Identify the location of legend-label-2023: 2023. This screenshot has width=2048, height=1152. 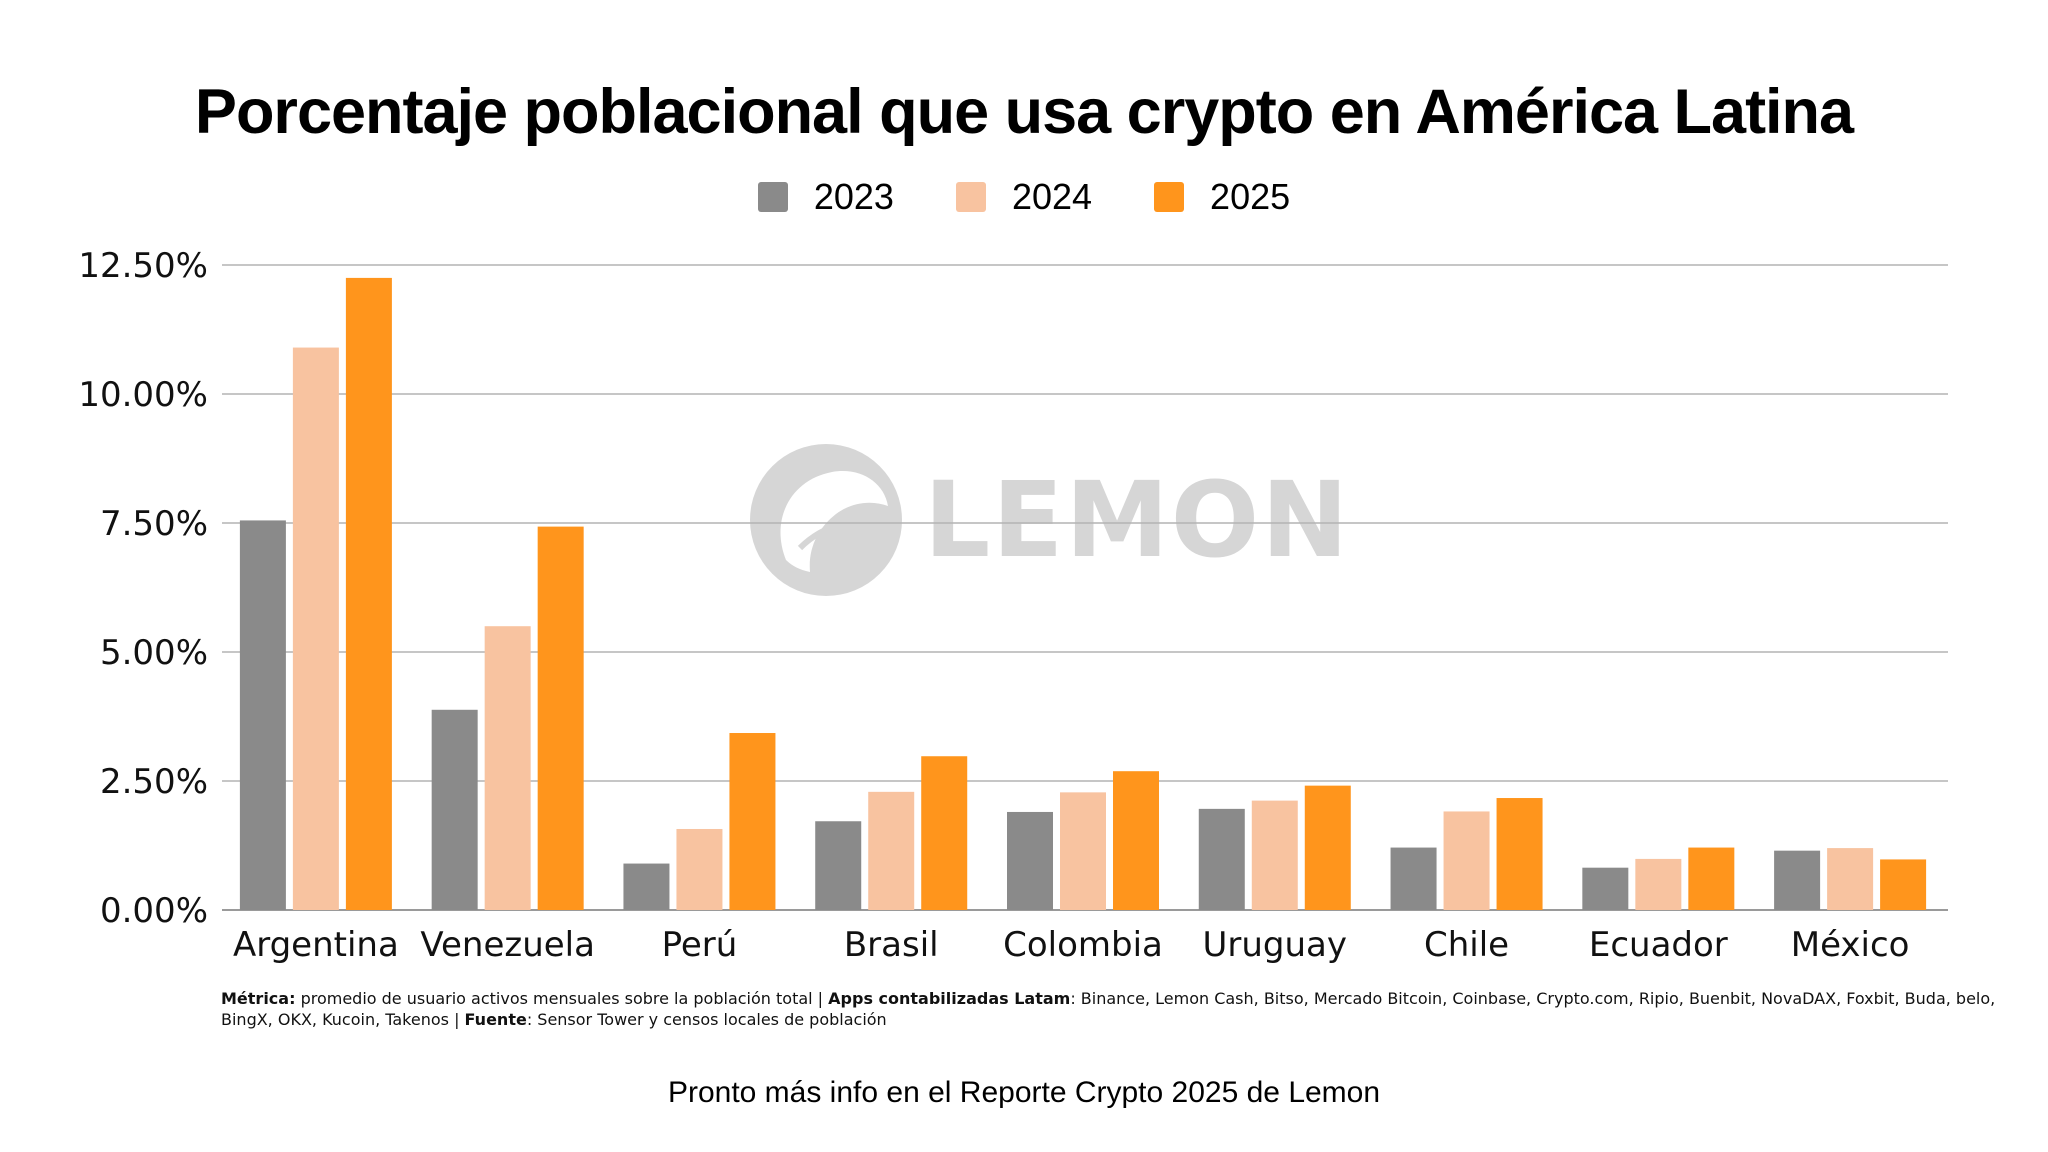
(853, 196).